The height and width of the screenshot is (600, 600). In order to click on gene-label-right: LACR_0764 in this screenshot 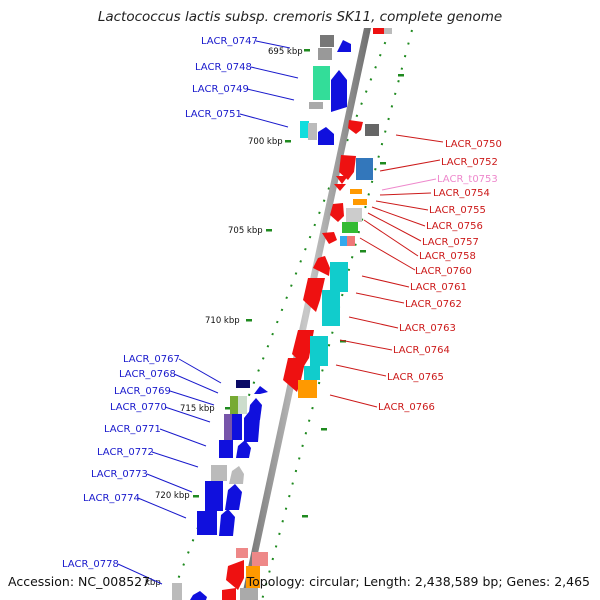, I will do `click(421, 350)`.